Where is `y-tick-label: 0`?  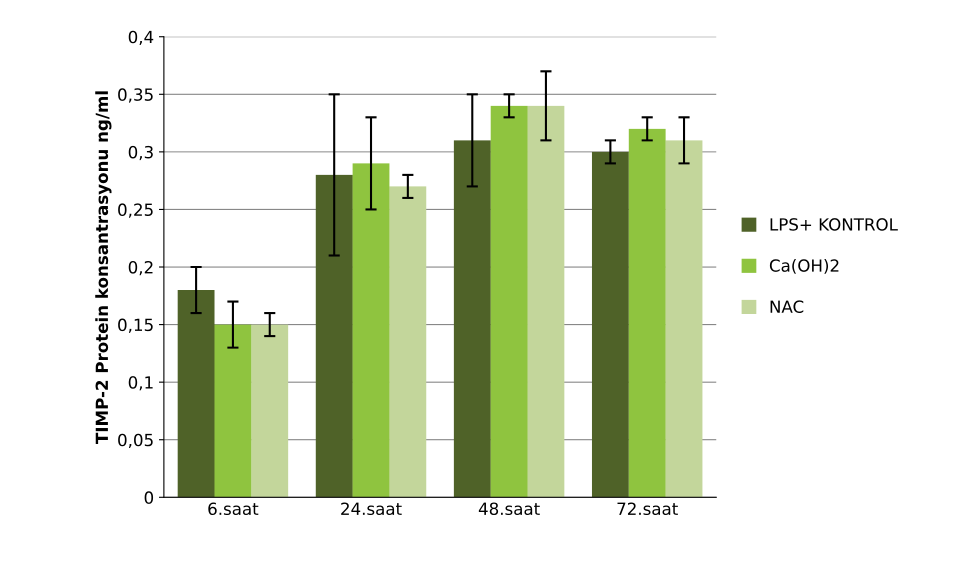 y-tick-label: 0 is located at coordinates (149, 497).